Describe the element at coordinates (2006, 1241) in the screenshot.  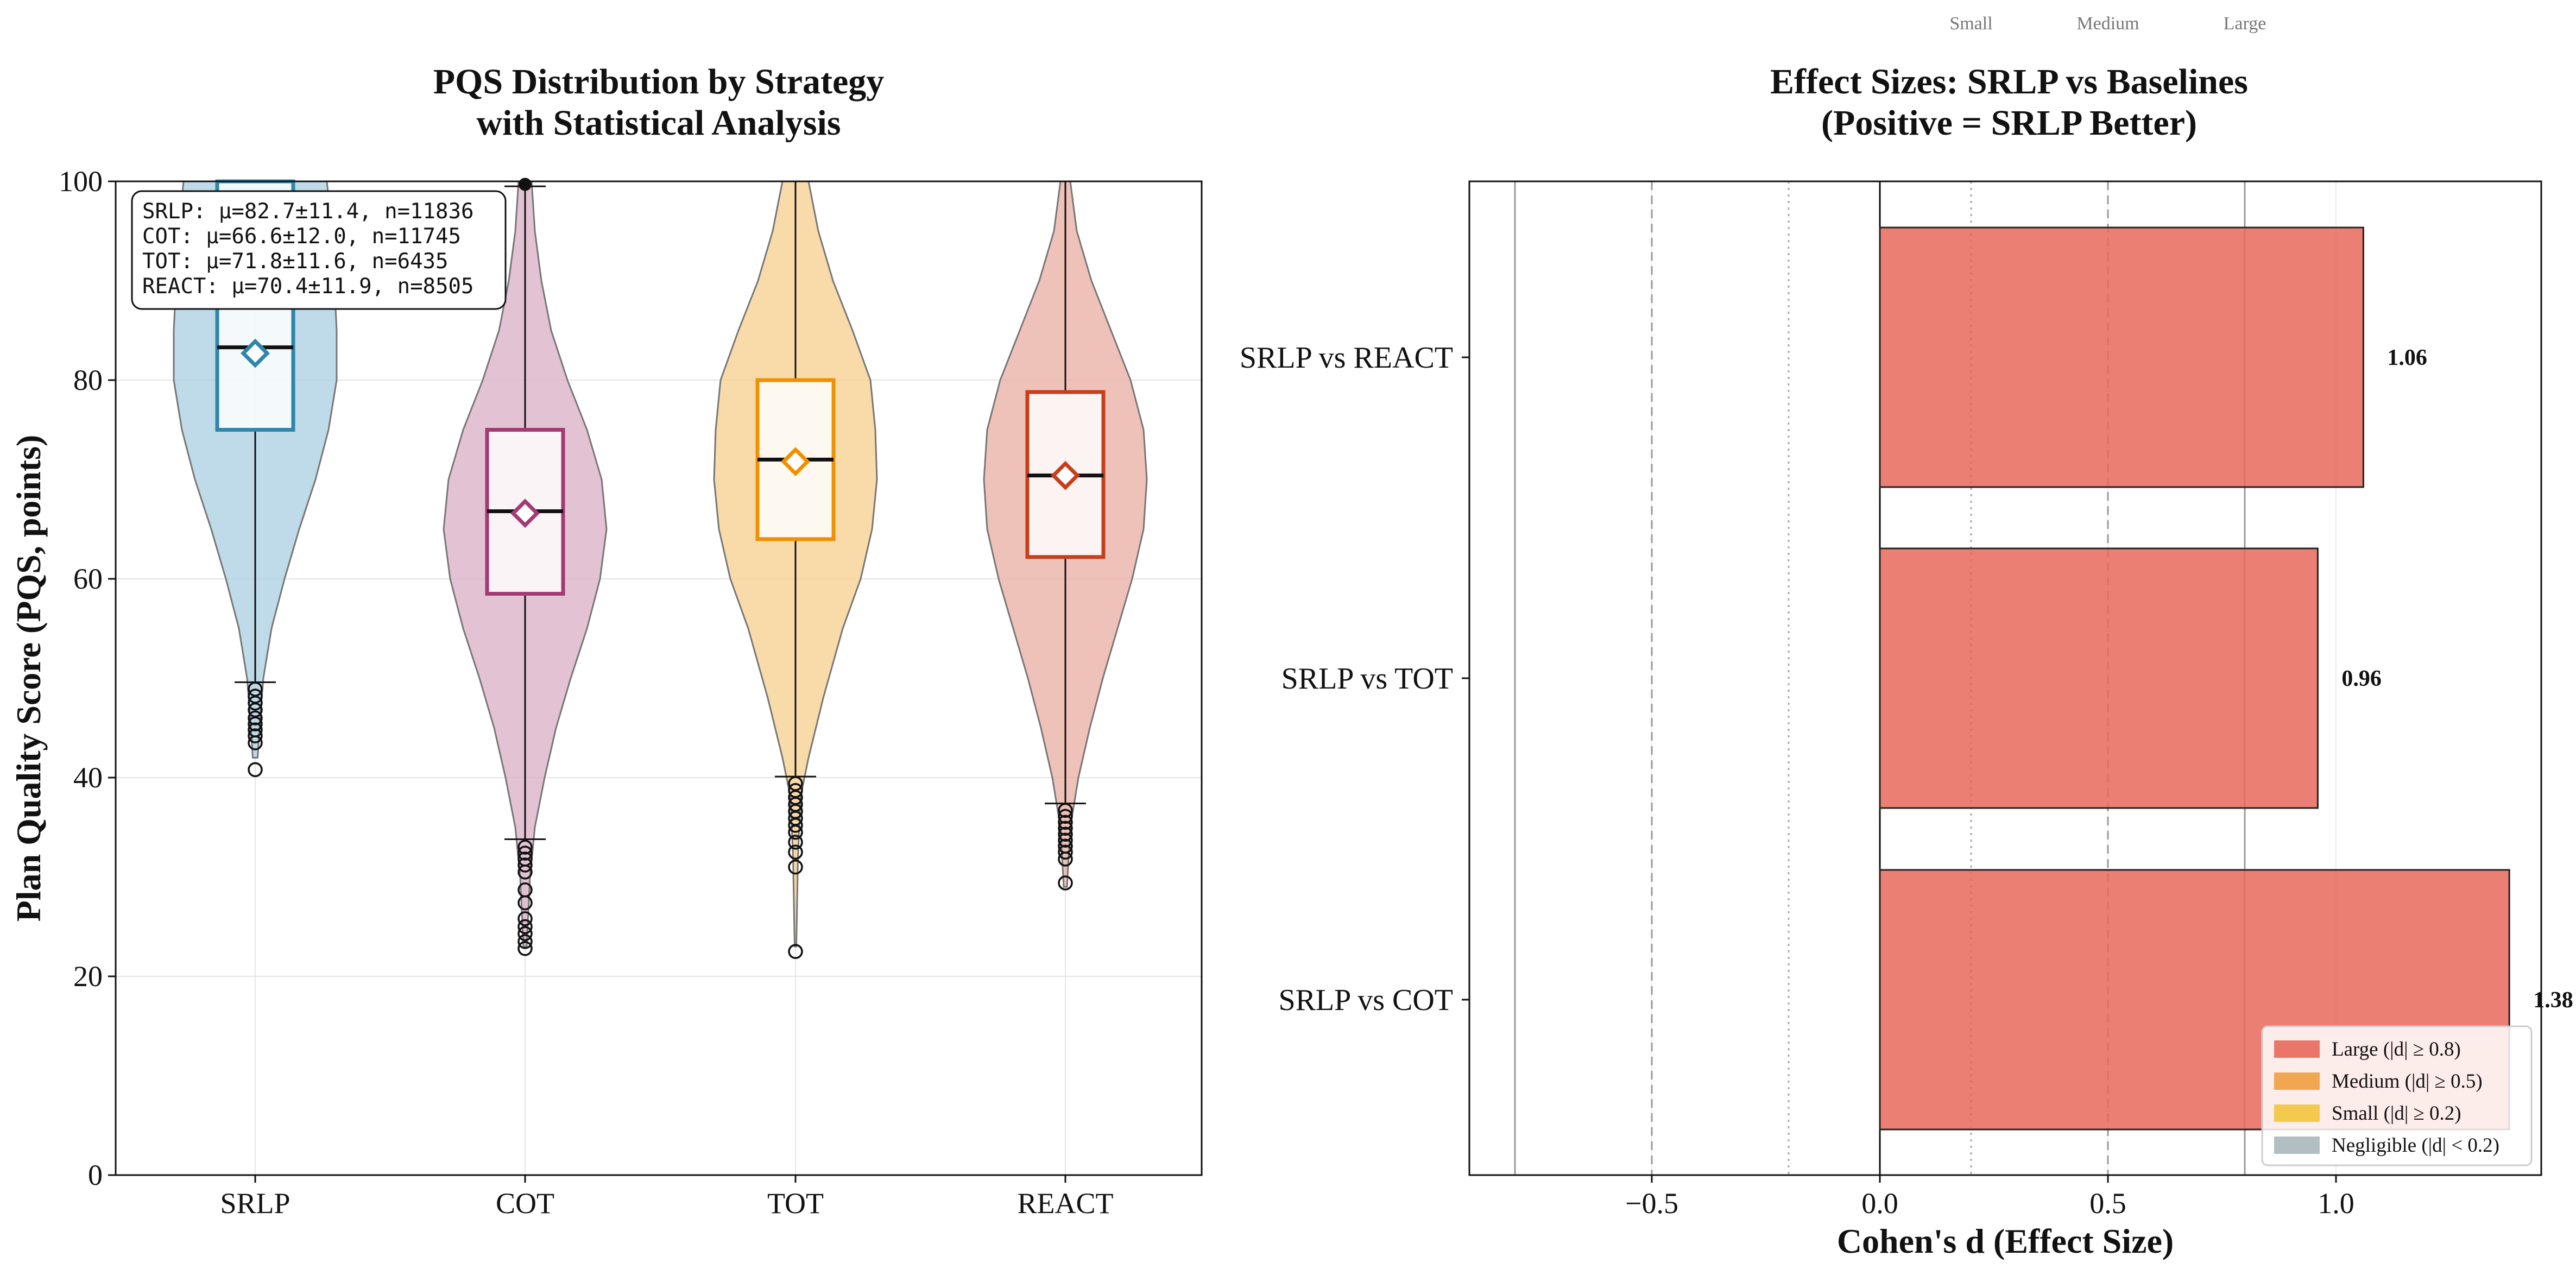
I see `effect-chart-x-axis-label: Cohen's d (Effect Size)` at that location.